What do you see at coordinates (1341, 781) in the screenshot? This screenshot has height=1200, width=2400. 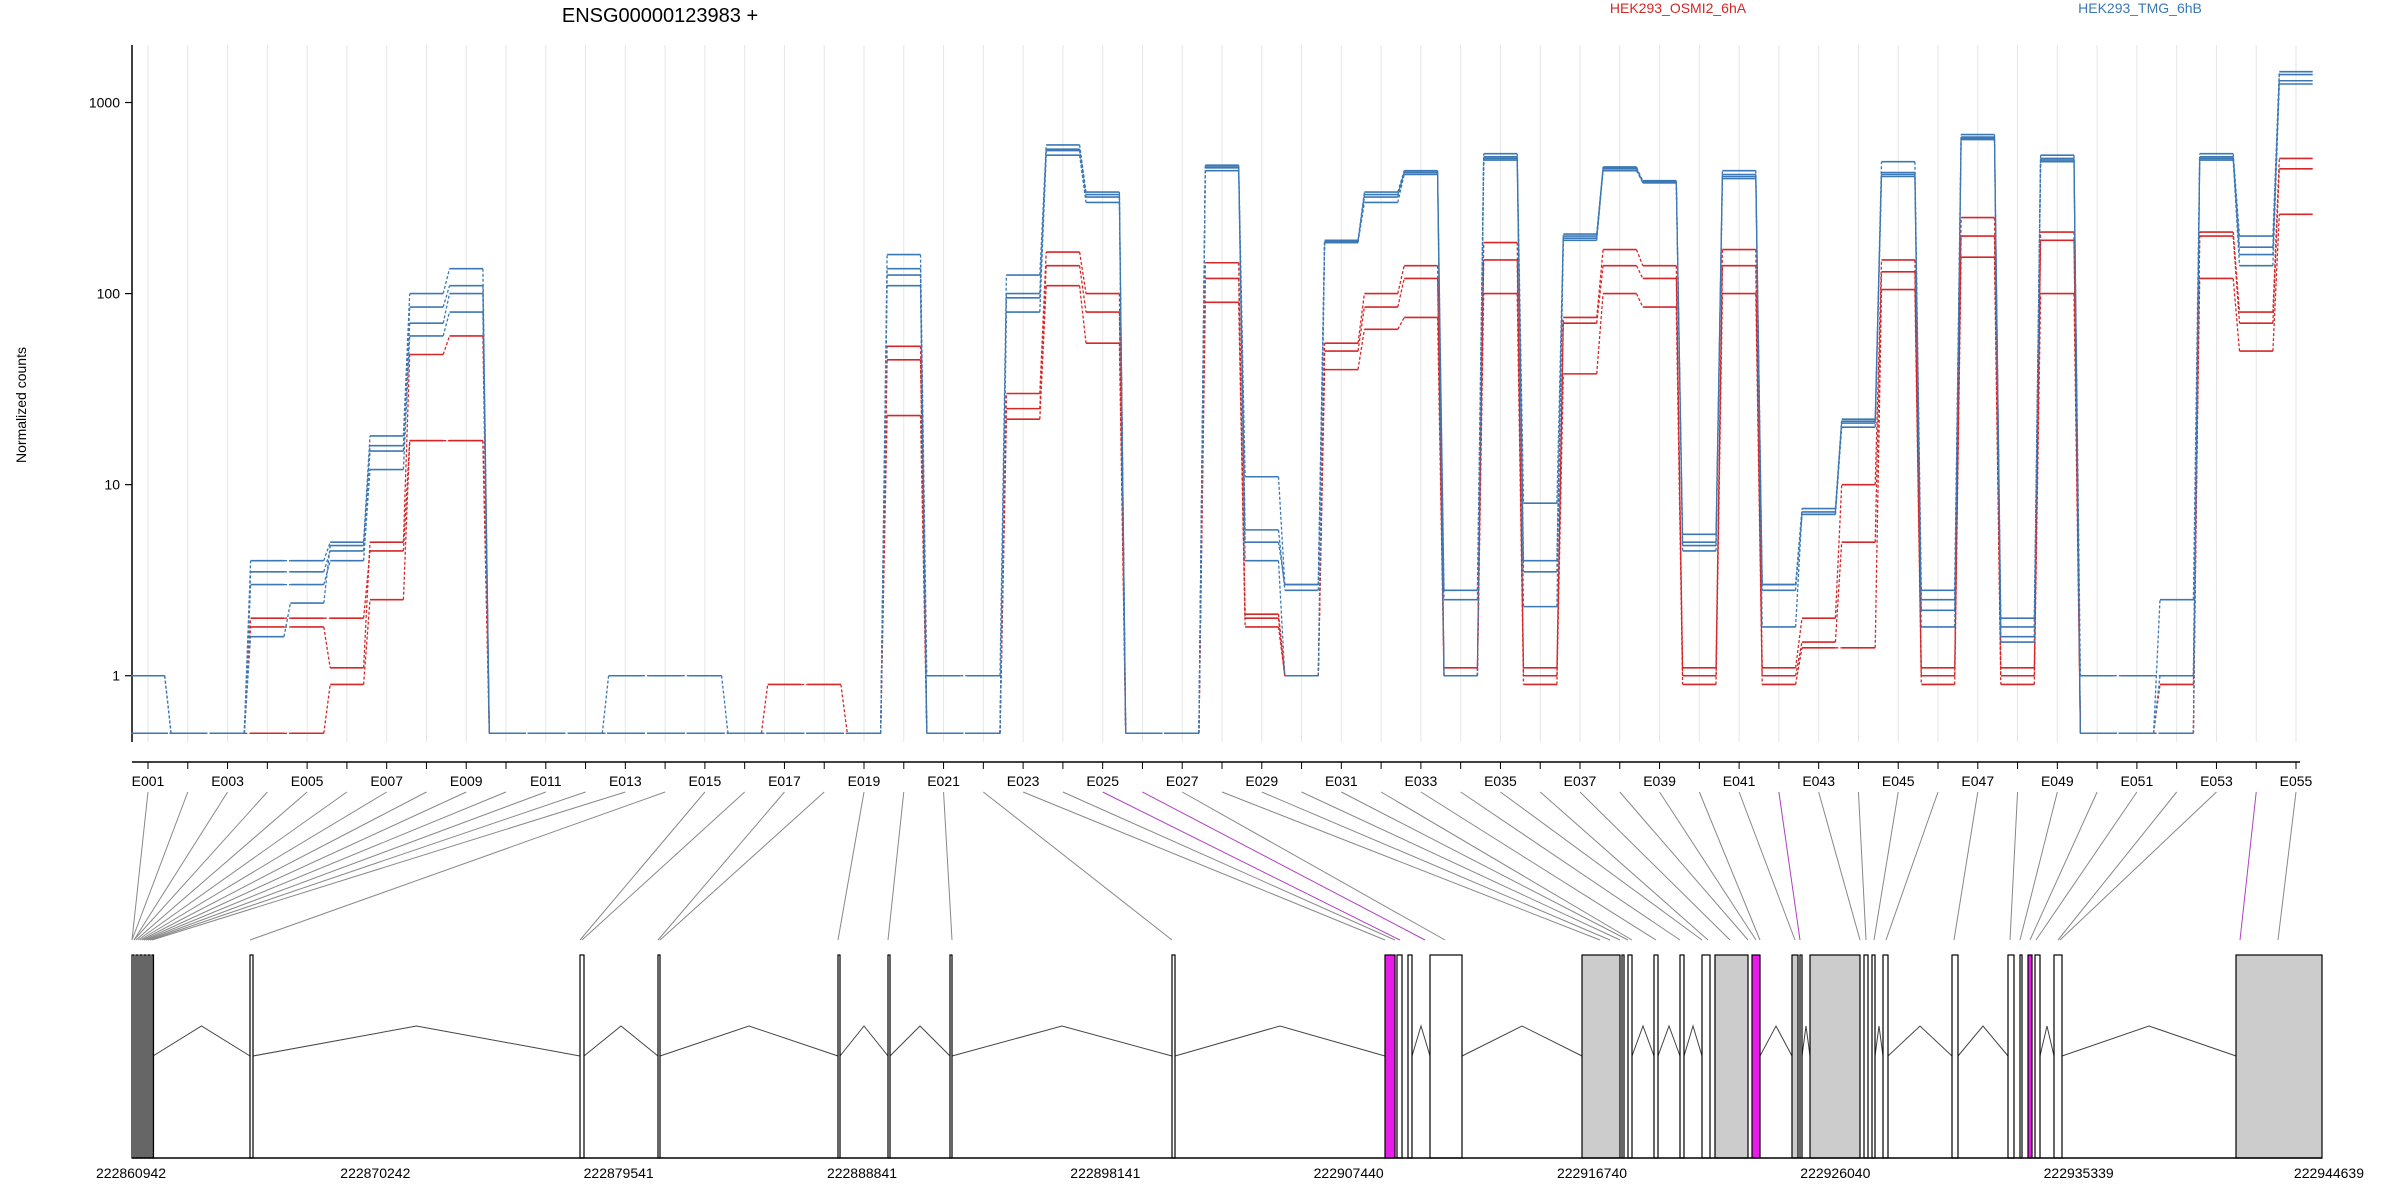 I see `x-tick-label: E031` at bounding box center [1341, 781].